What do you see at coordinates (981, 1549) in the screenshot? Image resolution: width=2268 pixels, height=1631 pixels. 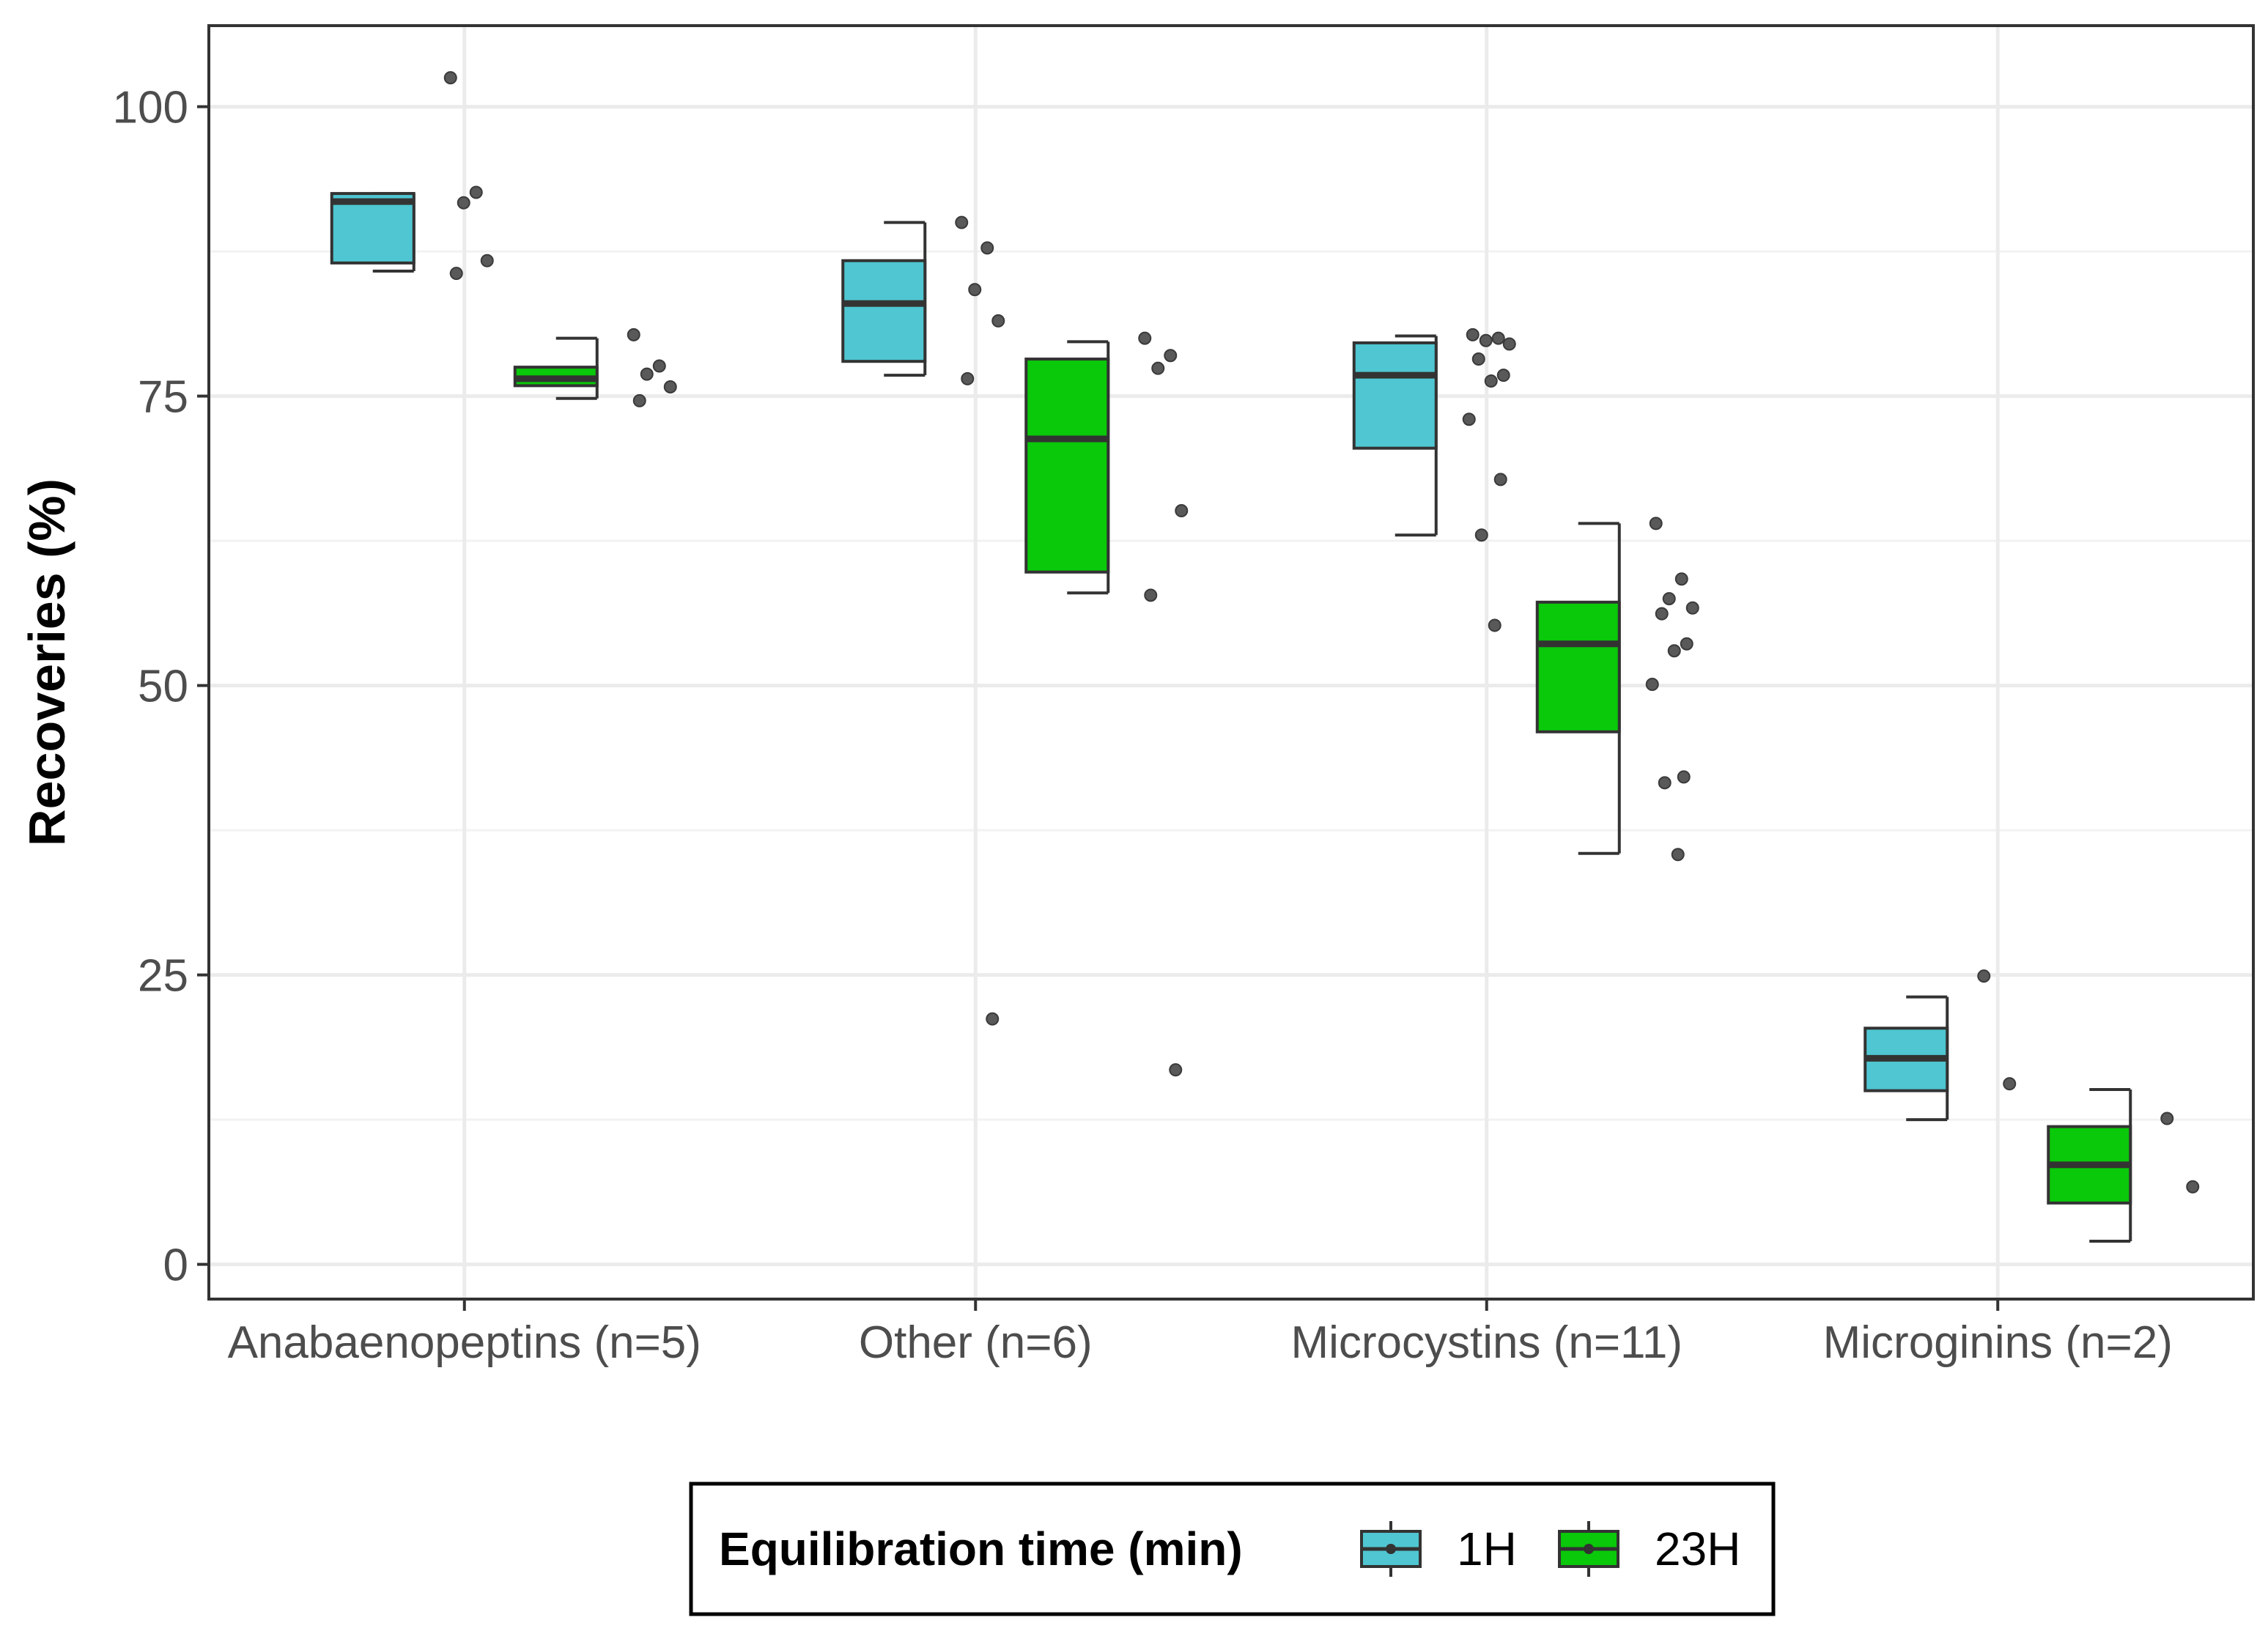 I see `legend-title: Equilibration time (min)` at bounding box center [981, 1549].